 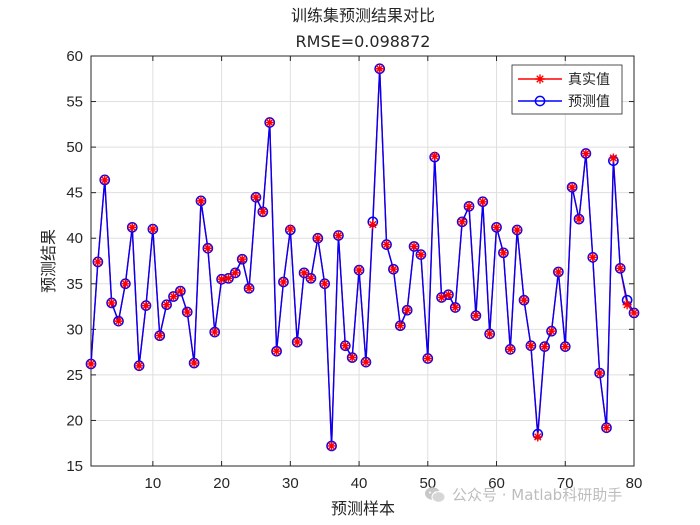 I want to click on legend-label: 真实值, so click(x=589, y=80).